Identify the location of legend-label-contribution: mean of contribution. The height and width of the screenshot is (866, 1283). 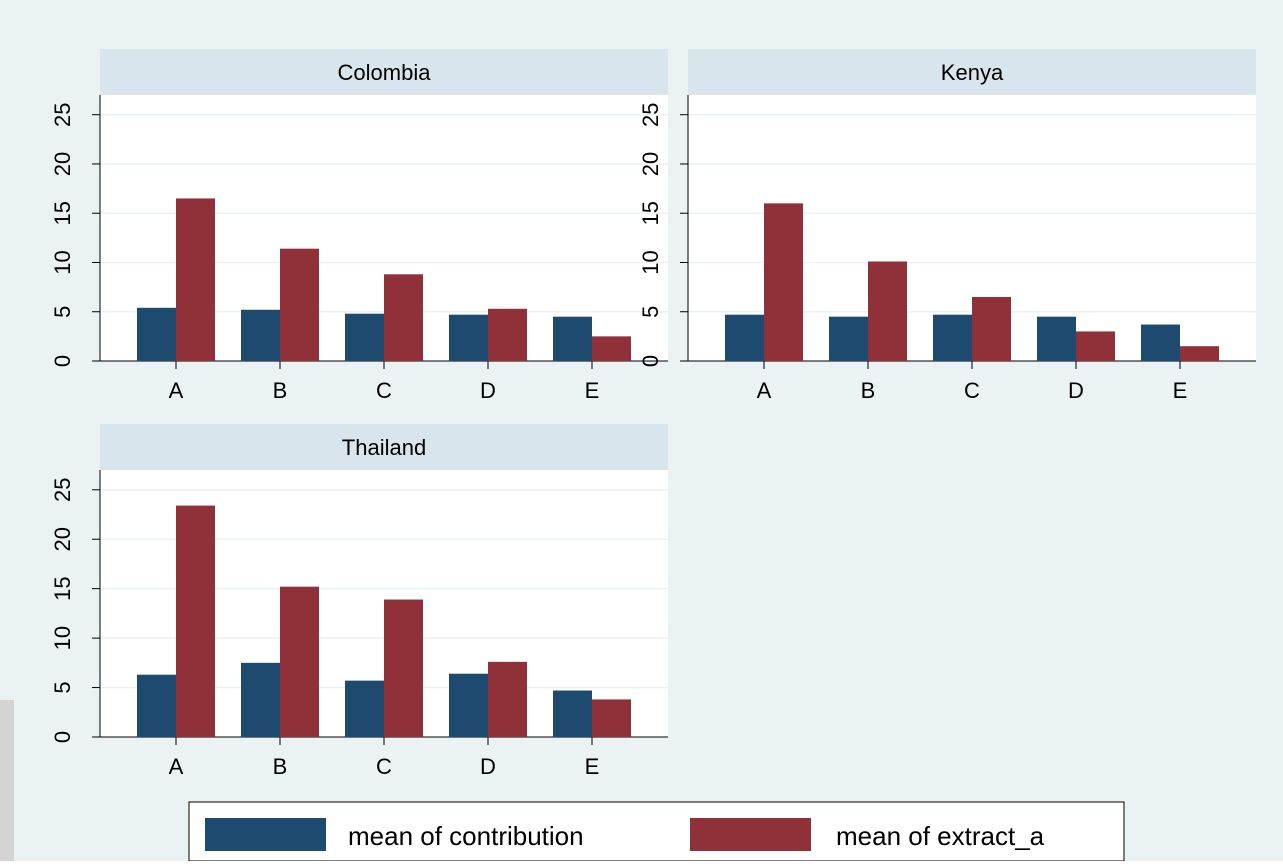
(466, 836).